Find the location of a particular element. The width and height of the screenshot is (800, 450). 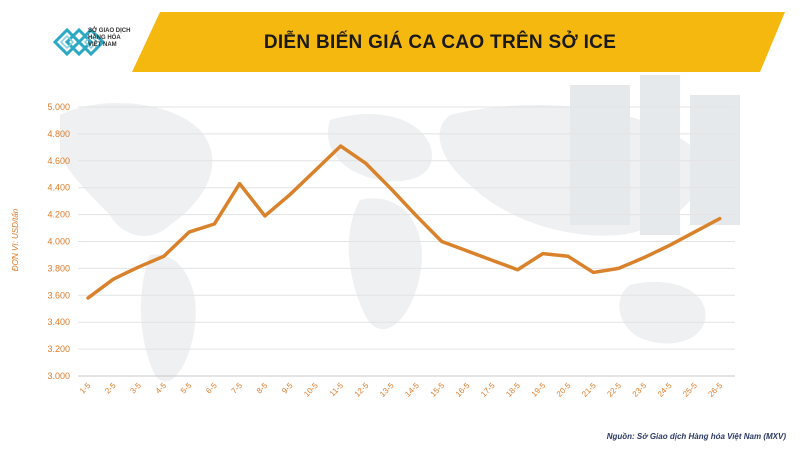

x-tick-label: 16-5 is located at coordinates (463, 390).